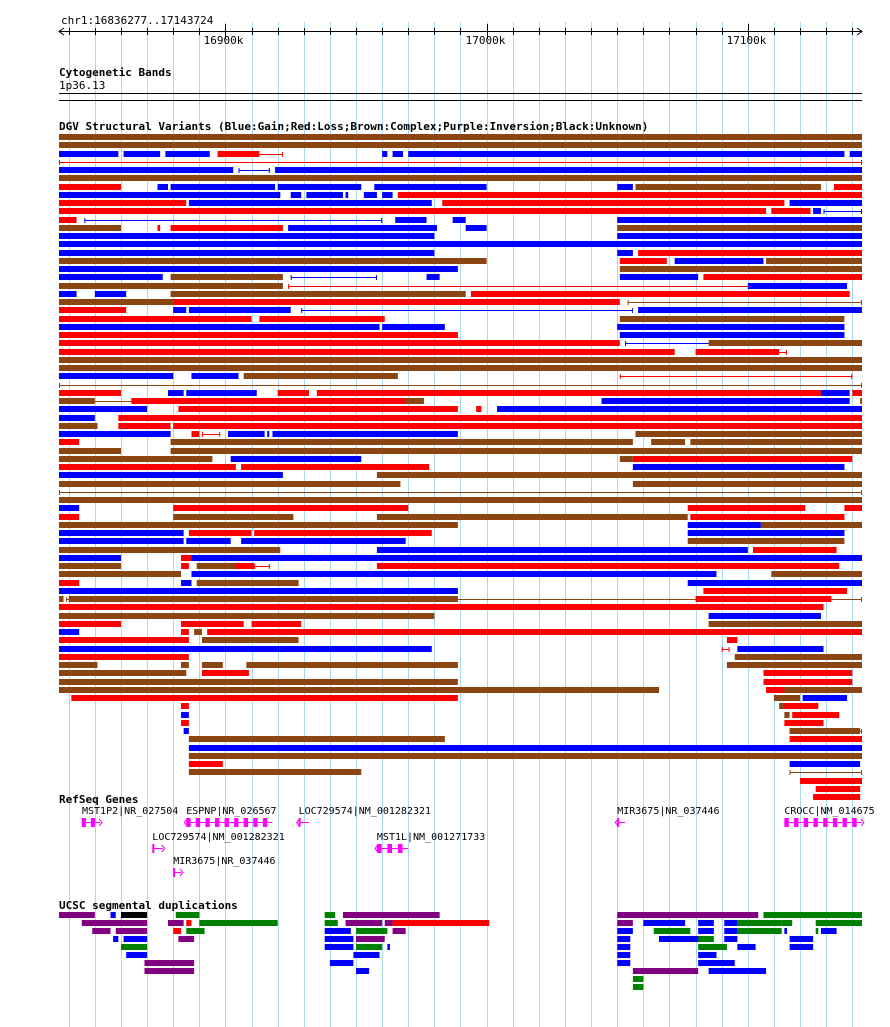 The image size is (890, 1027). What do you see at coordinates (445, 30) in the screenshot?
I see `ruler: 16900k 17000k 17100k` at bounding box center [445, 30].